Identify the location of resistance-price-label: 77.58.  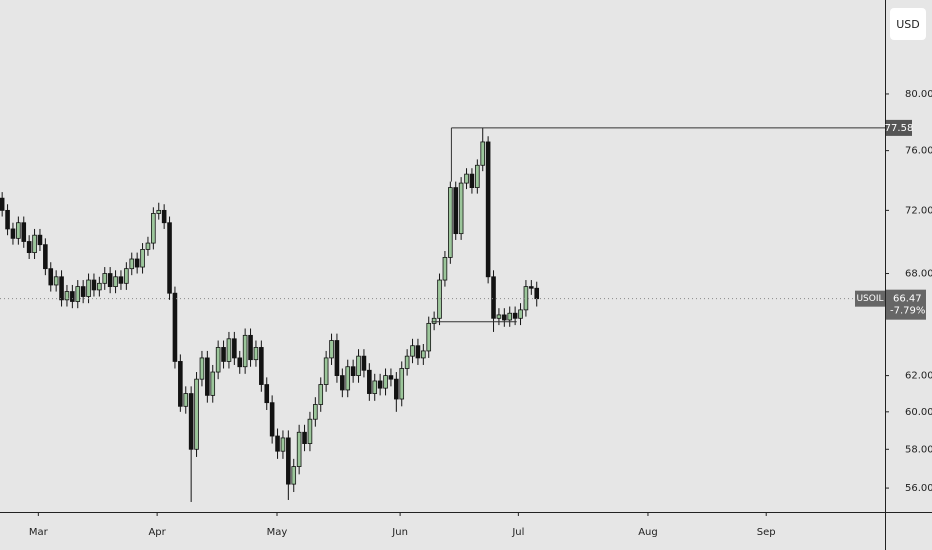
(899, 128).